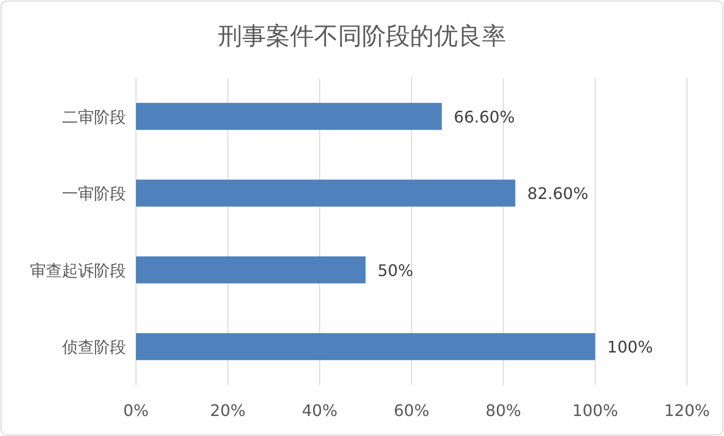  What do you see at coordinates (504, 410) in the screenshot?
I see `x-tick-label: 80%` at bounding box center [504, 410].